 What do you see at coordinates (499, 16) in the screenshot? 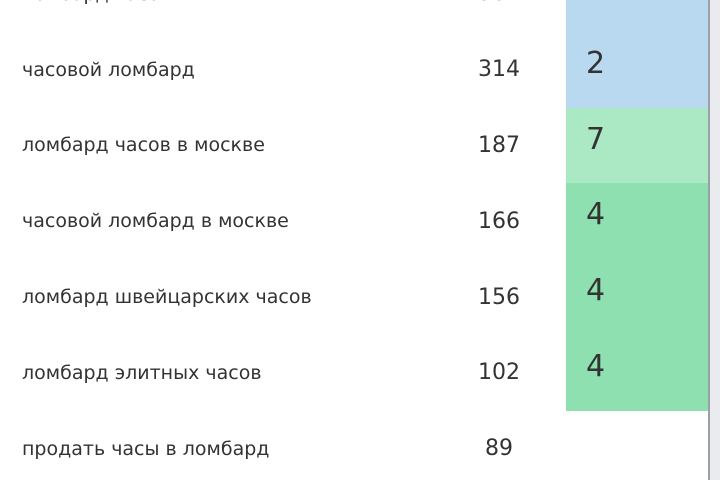
I see `count-cell: 367` at bounding box center [499, 16].